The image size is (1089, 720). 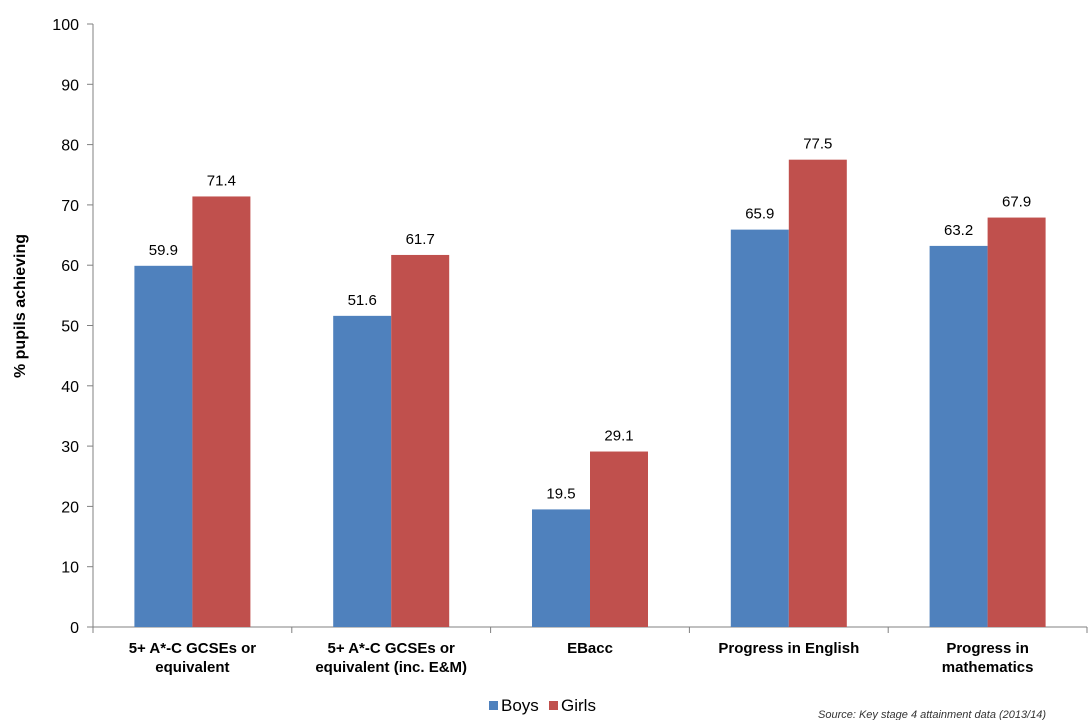 What do you see at coordinates (788, 648) in the screenshot?
I see `x-tick-label: Progress in English` at bounding box center [788, 648].